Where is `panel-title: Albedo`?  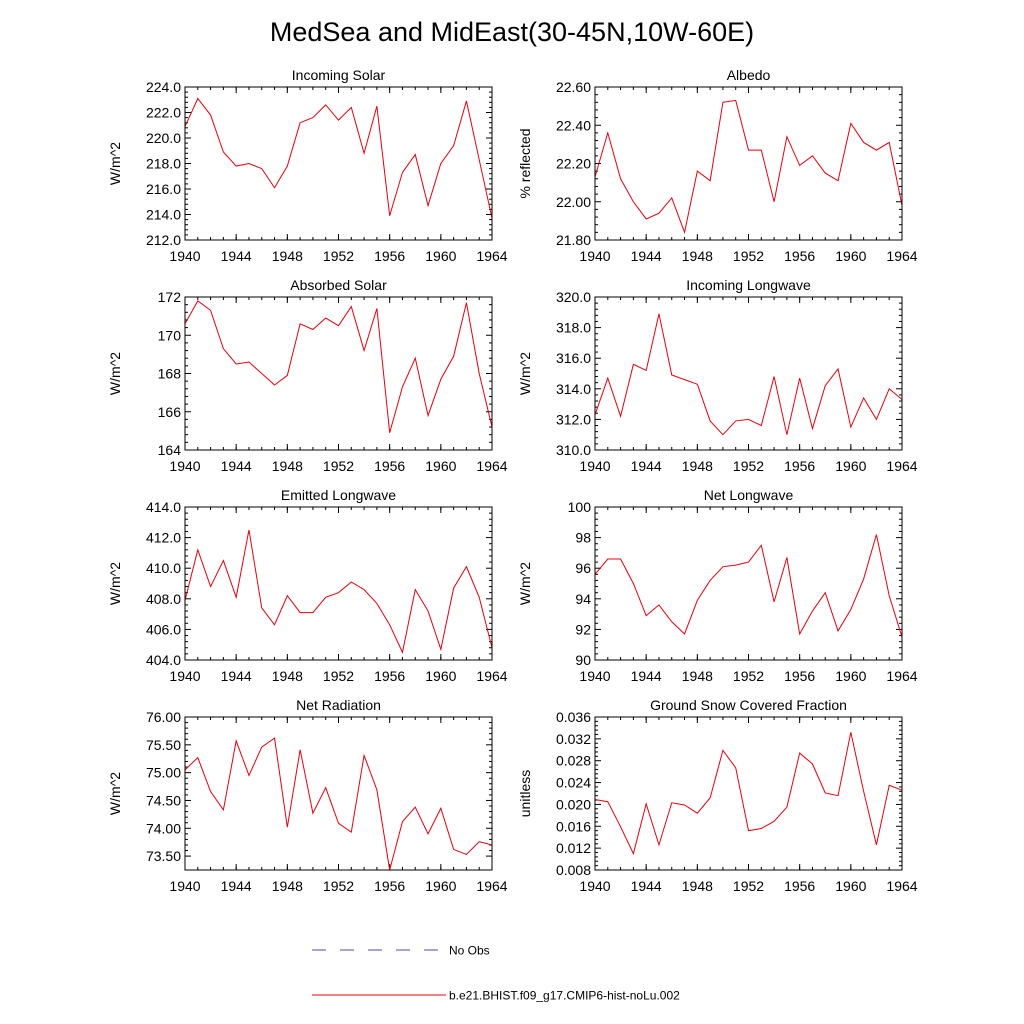
panel-title: Albedo is located at coordinates (749, 75).